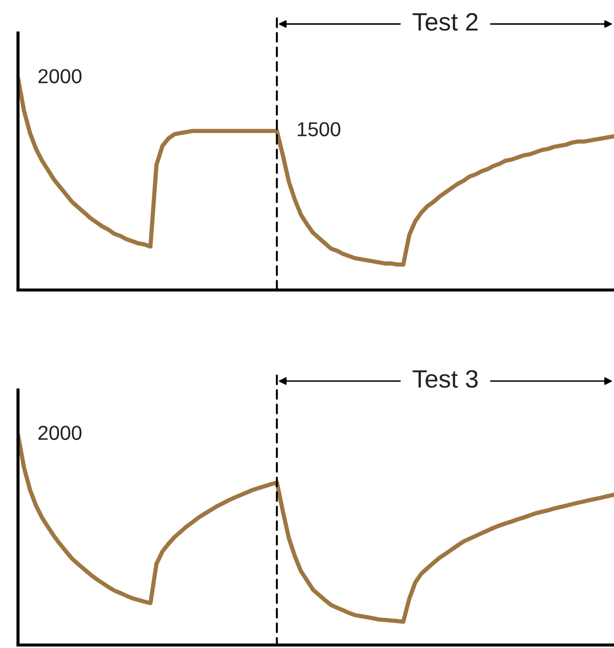  Describe the element at coordinates (60, 433) in the screenshot. I see `annotation: 2000` at that location.